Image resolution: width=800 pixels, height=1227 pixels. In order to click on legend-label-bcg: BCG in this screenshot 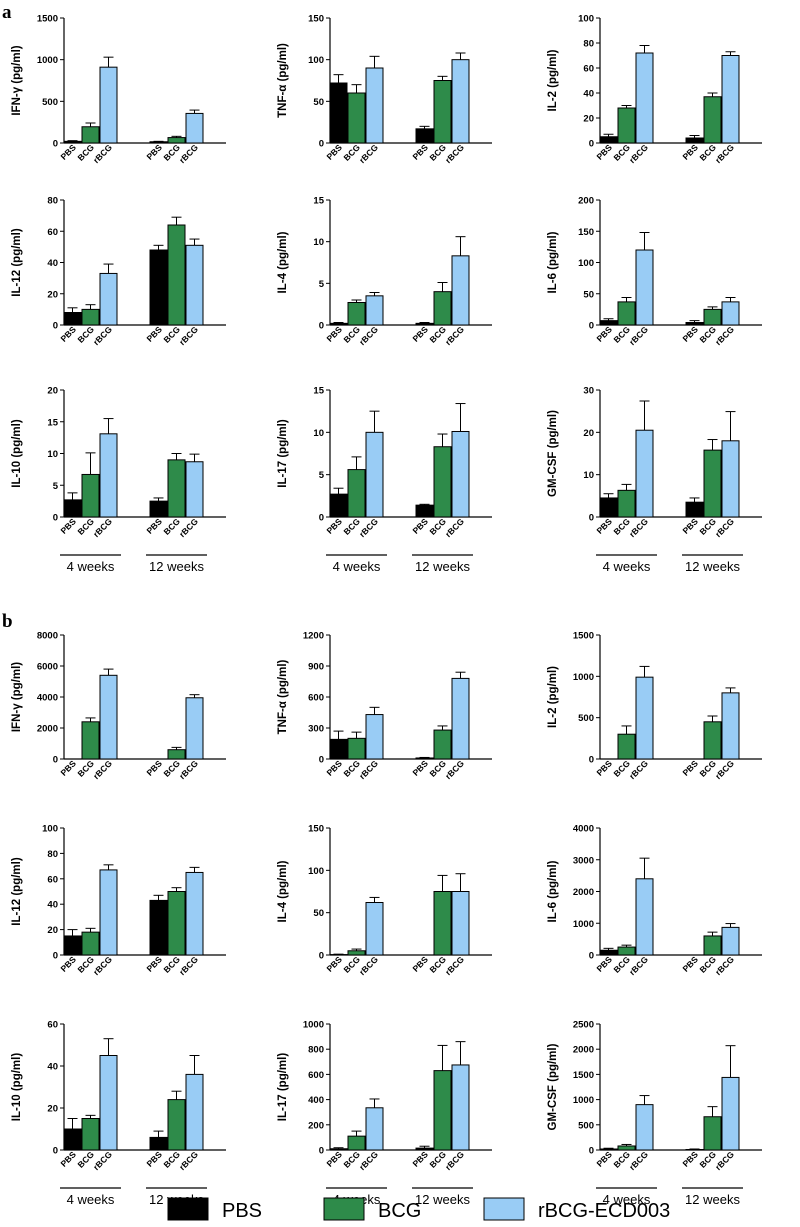, I will do `click(399, 1211)`.